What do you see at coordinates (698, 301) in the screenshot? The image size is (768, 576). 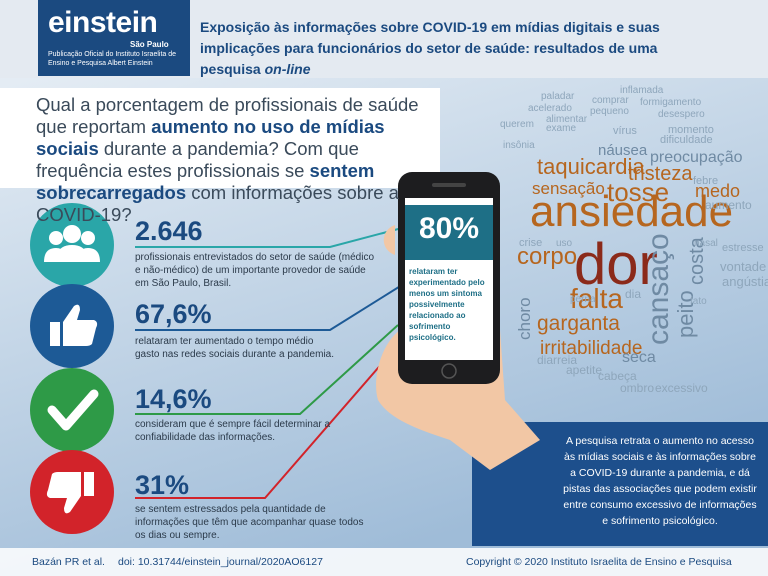 I see `cloud-word: fato` at bounding box center [698, 301].